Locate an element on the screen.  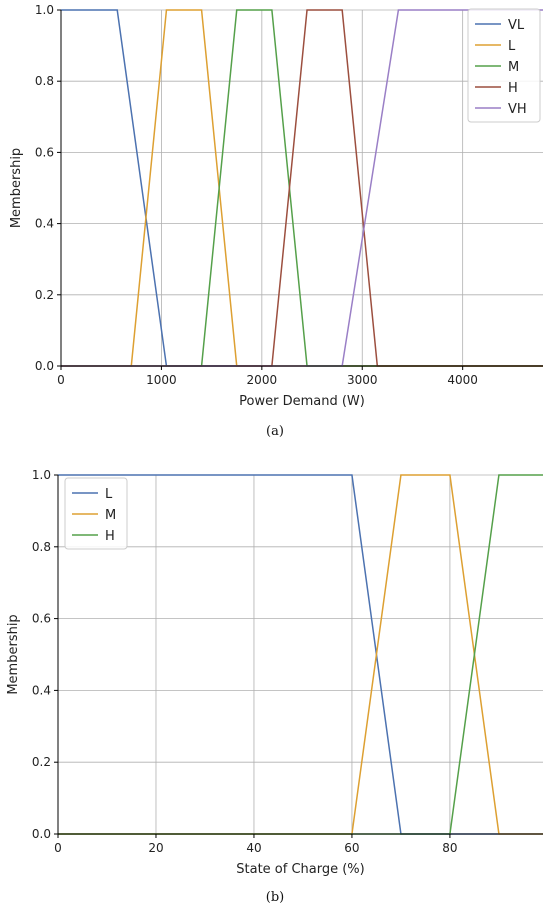
x-tick-label: 1000 is located at coordinates (161, 380).